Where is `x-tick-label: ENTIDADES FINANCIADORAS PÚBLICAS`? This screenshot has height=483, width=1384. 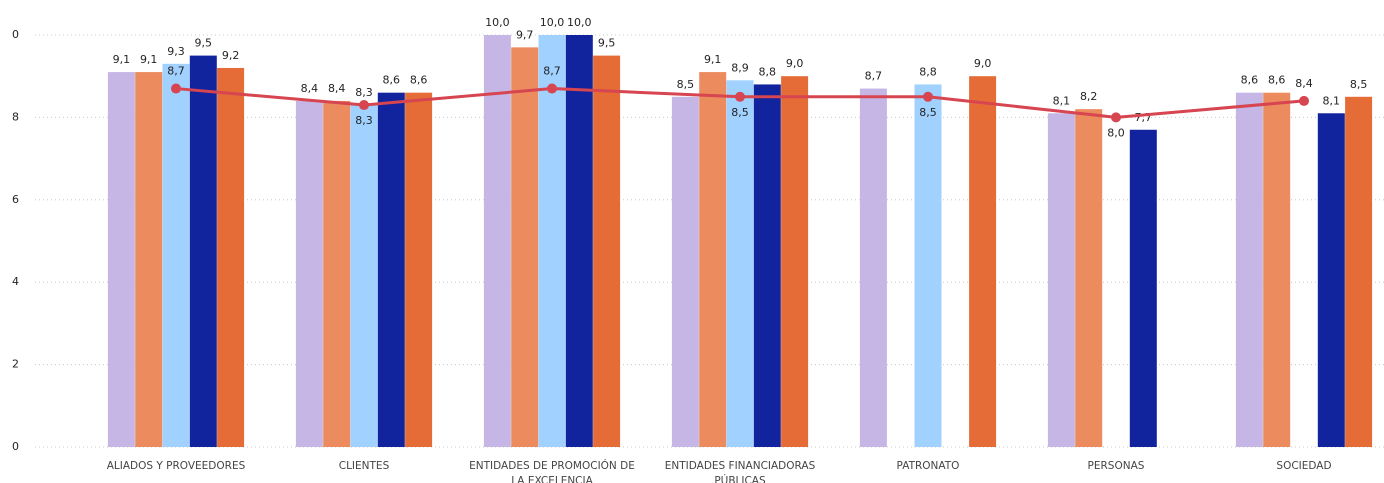 x-tick-label: ENTIDADES FINANCIADORAS PÚBLICAS is located at coordinates (740, 471).